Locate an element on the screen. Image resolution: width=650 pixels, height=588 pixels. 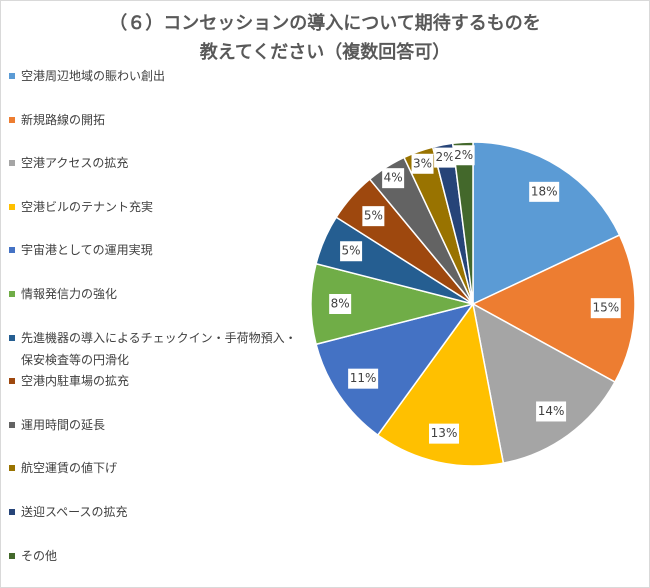
data-label: 11% is located at coordinates (363, 378).